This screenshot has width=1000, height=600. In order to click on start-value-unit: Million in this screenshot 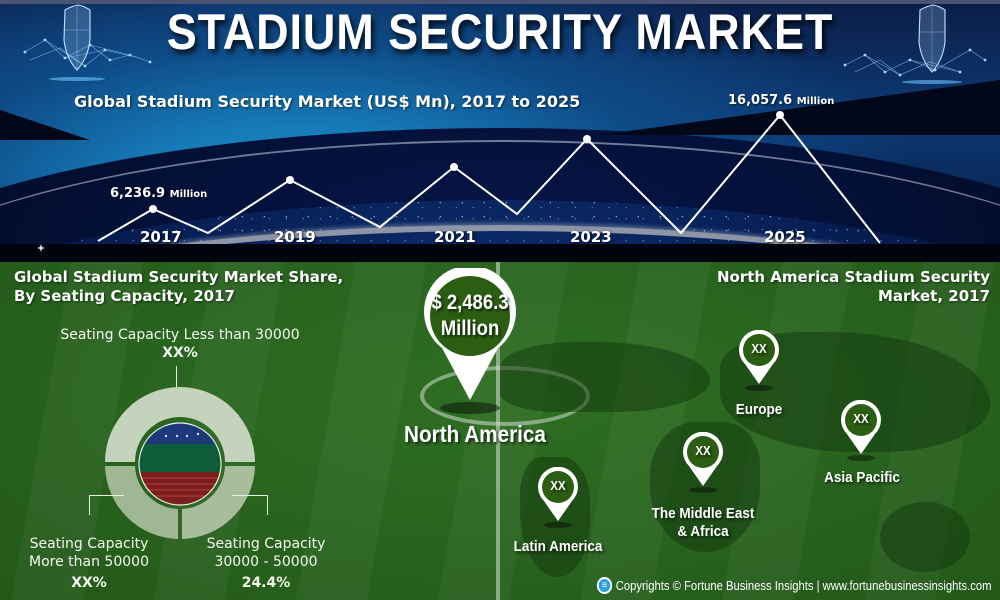, I will do `click(188, 194)`.